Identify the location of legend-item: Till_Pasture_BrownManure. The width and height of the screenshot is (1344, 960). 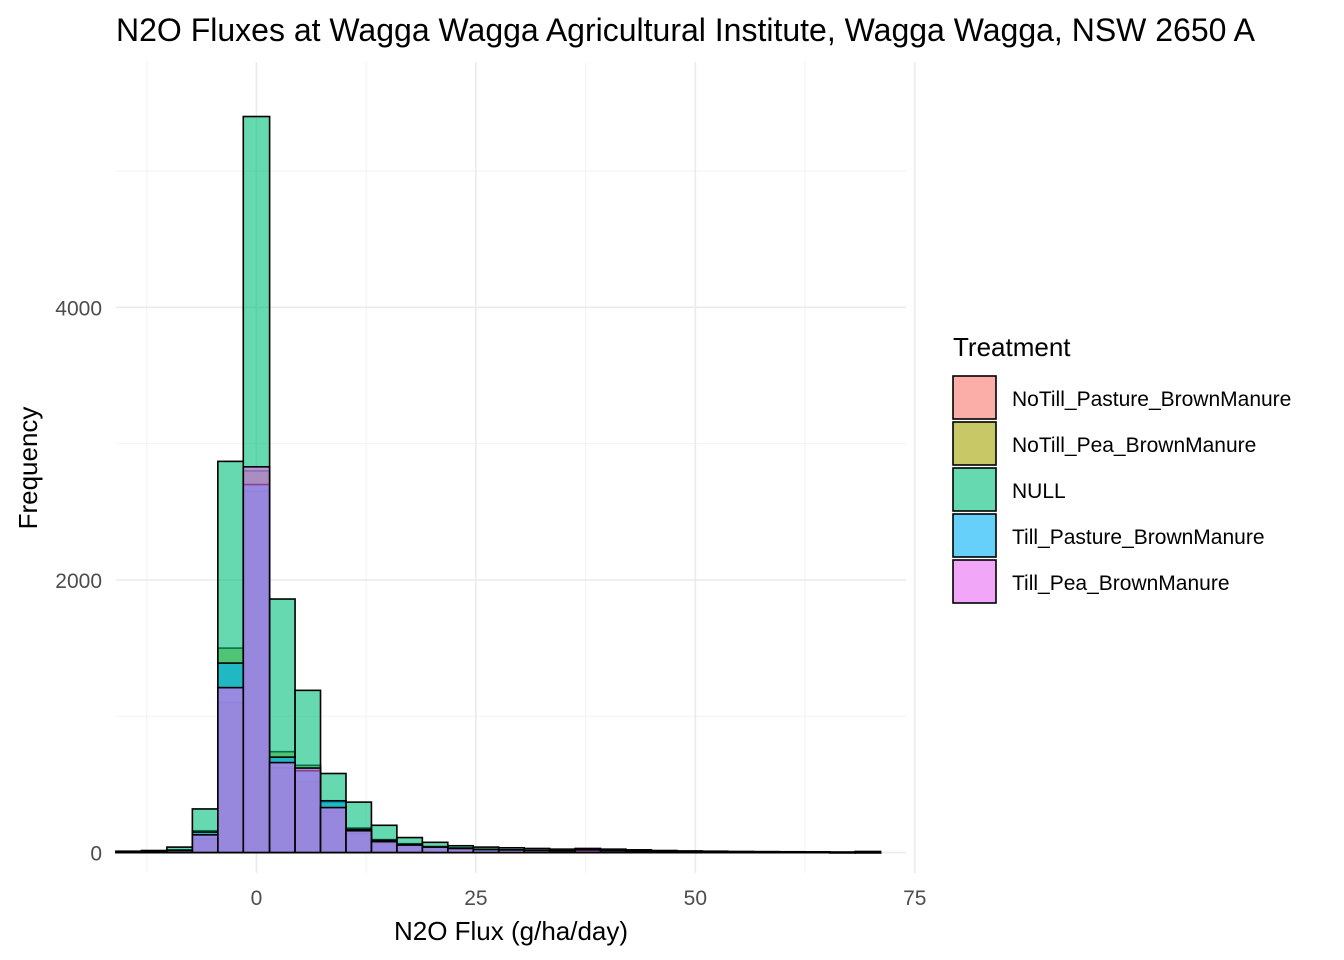
(1108, 535).